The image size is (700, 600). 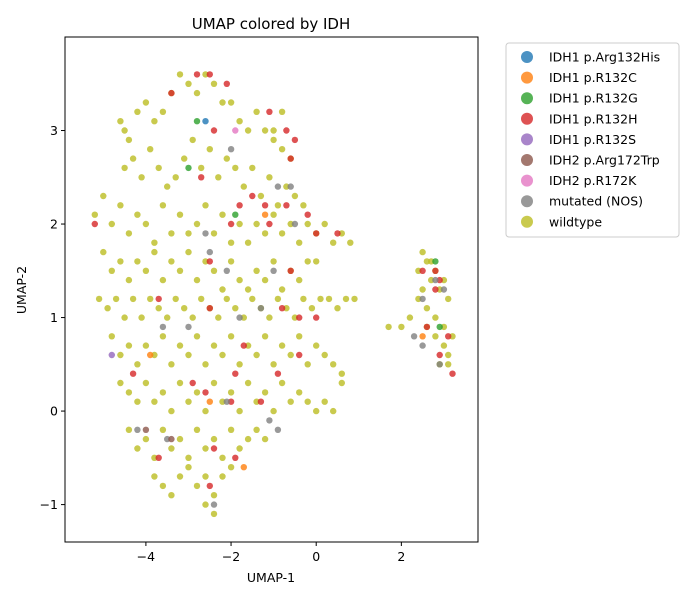 What do you see at coordinates (231, 556) in the screenshot?
I see `x-tick-label--2: −2` at bounding box center [231, 556].